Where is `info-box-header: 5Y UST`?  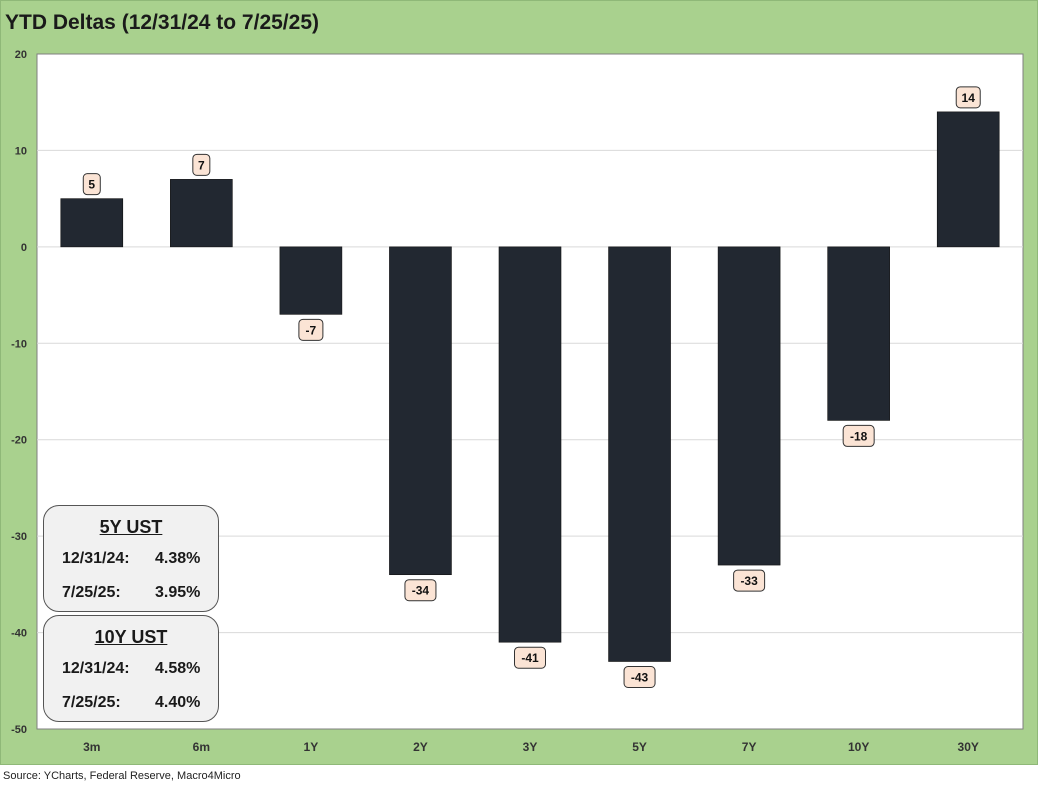 info-box-header: 5Y UST is located at coordinates (131, 527).